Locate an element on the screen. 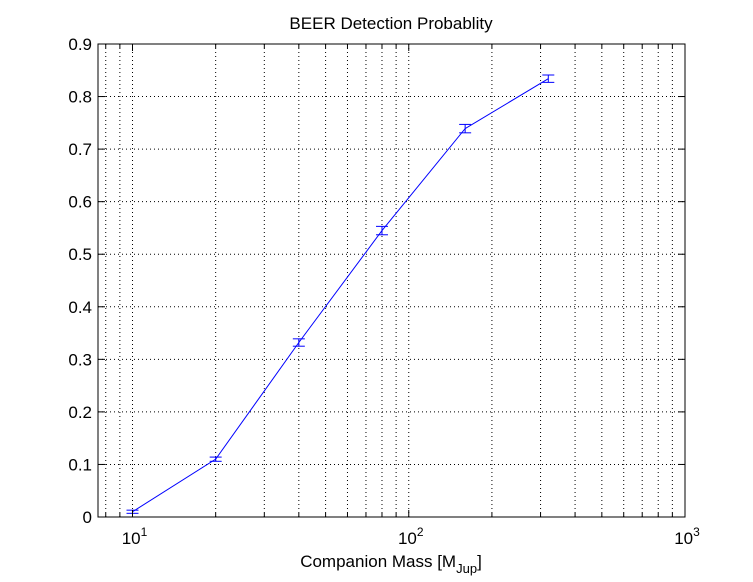 The width and height of the screenshot is (753, 582). x-tick-label: 10² is located at coordinates (411, 536).